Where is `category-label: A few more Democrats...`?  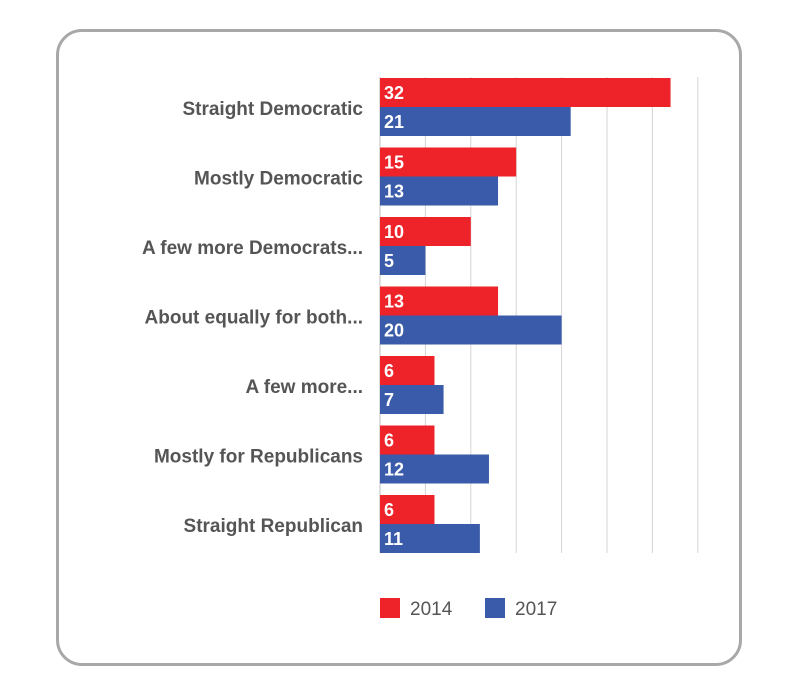
category-label: A few more Democrats... is located at coordinates (252, 248).